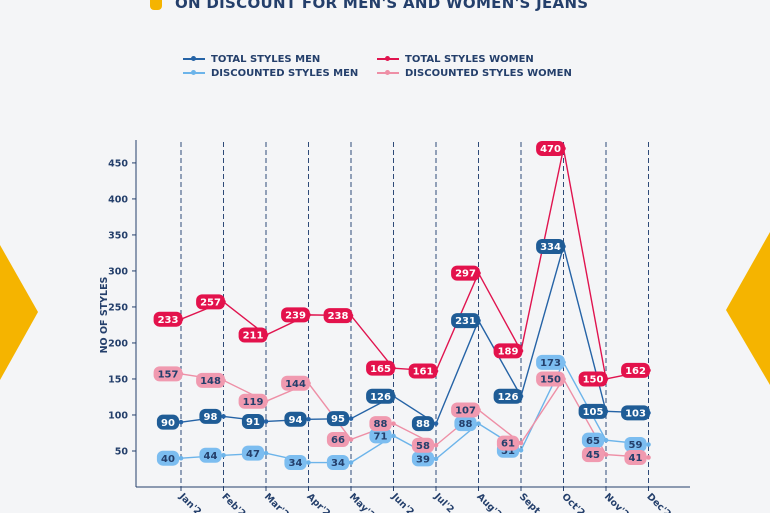 This screenshot has height=513, width=770. Describe the element at coordinates (488, 502) in the screenshot. I see `x-tick-label: Aug'2` at that location.